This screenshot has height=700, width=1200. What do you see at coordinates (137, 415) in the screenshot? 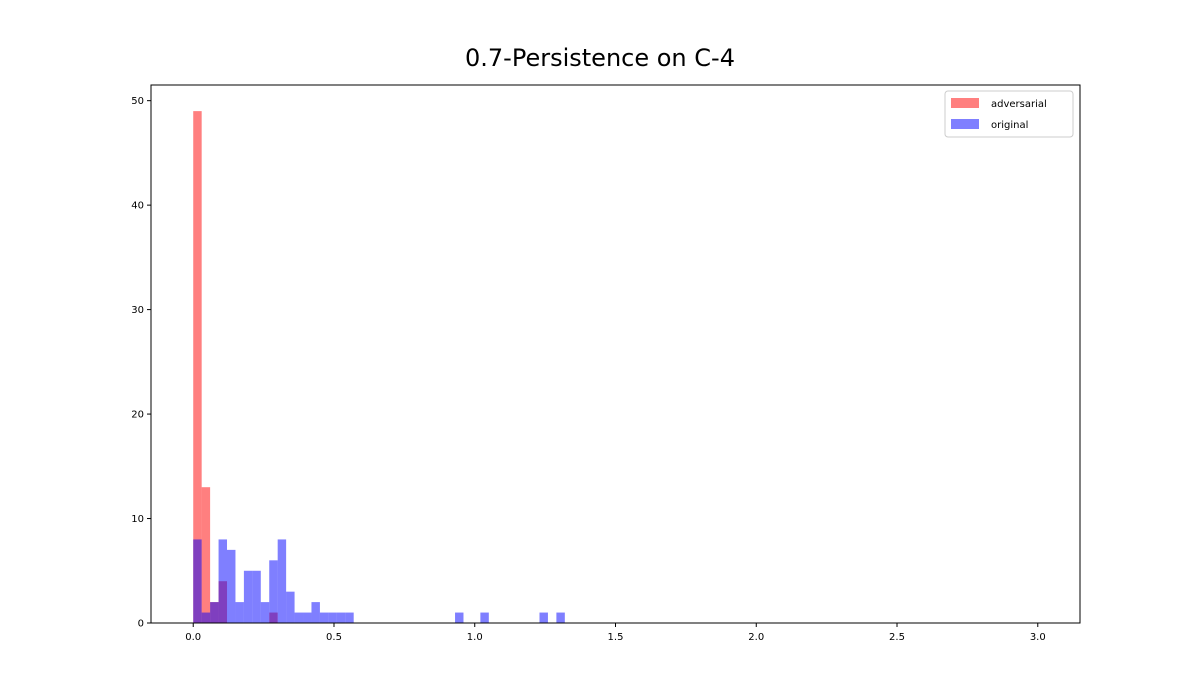
I see `y-tick-label: 20` at bounding box center [137, 415].